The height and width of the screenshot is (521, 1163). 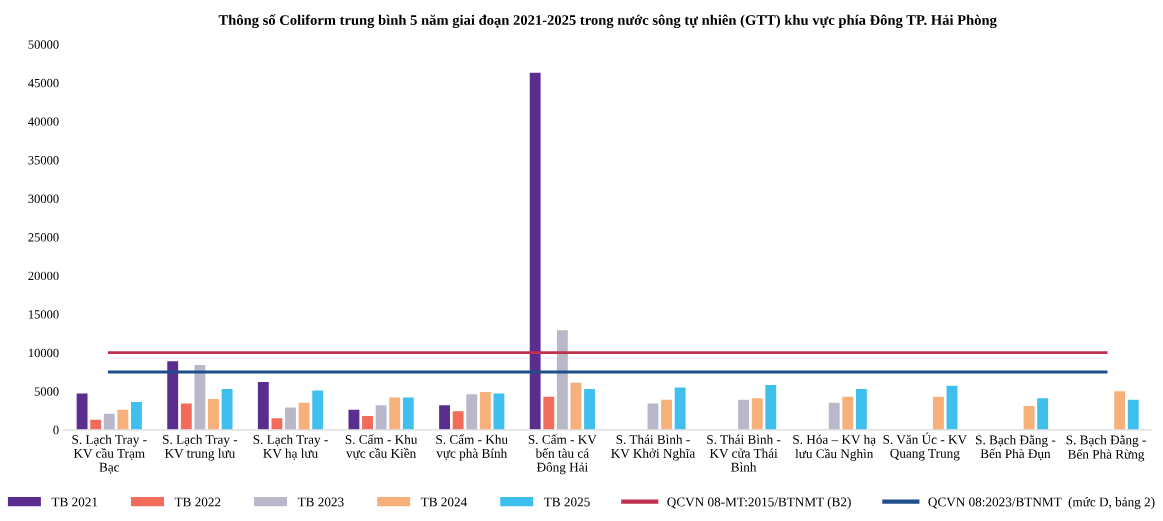 What do you see at coordinates (46, 391) in the screenshot?
I see `y-tick-label: 5000` at bounding box center [46, 391].